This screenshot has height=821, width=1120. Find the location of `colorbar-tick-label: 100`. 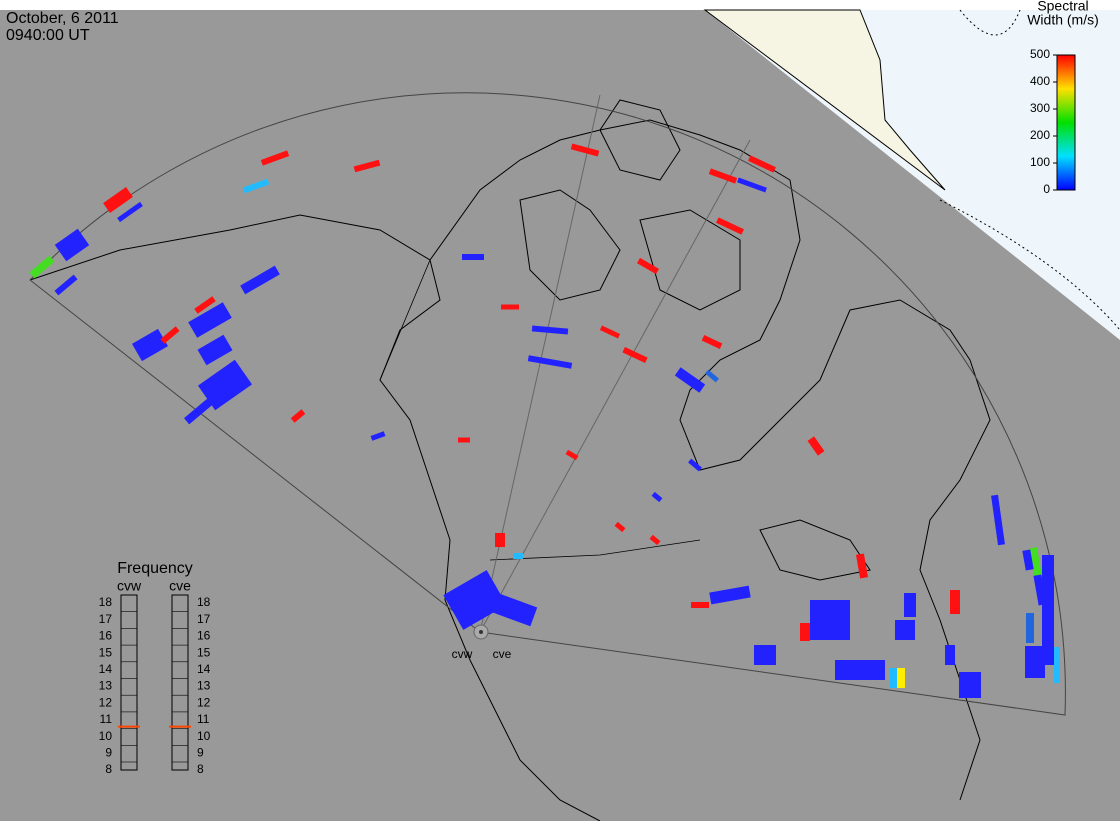

colorbar-tick-label: 100 is located at coordinates (1040, 162).